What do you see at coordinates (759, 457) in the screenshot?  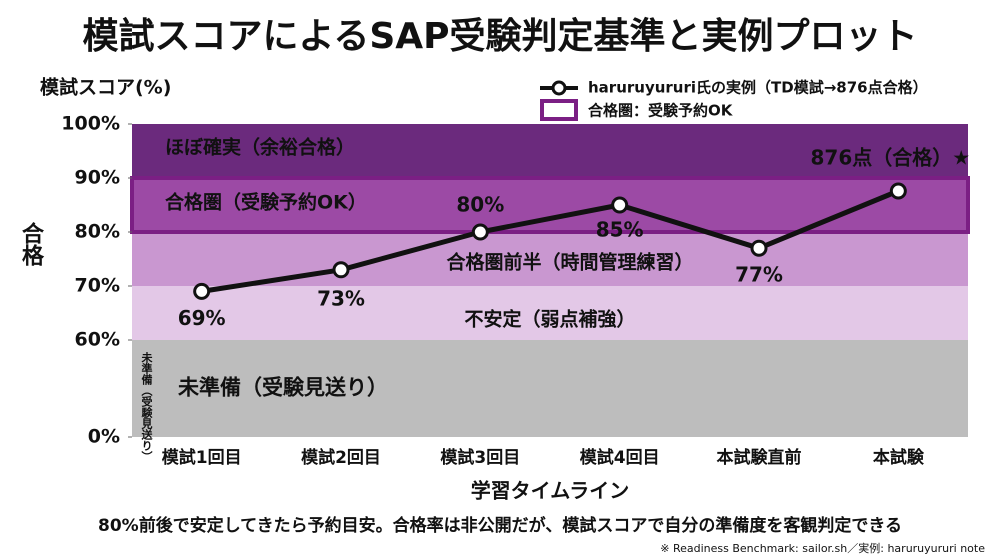 I see `x-tick-label: 本試験直前` at bounding box center [759, 457].